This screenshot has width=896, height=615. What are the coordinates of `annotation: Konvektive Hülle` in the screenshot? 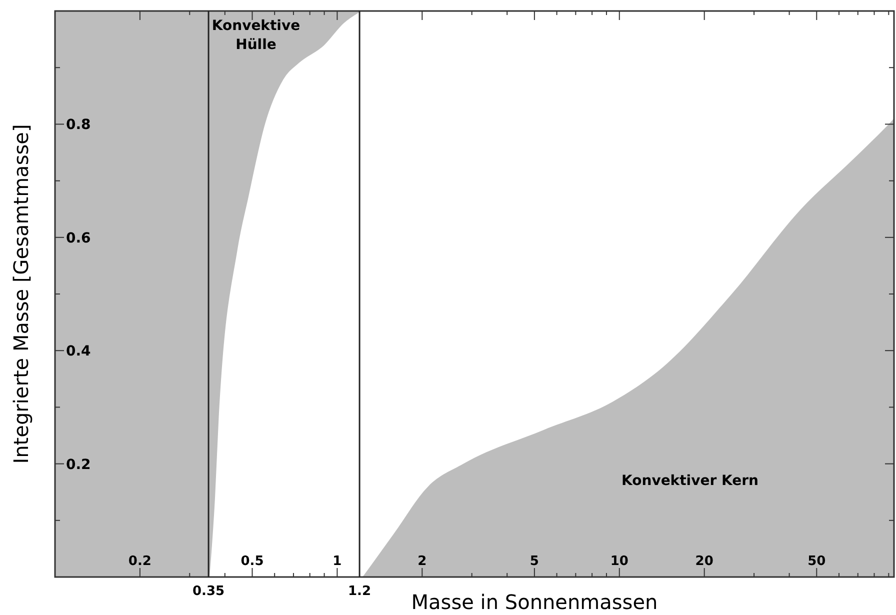 It's located at (256, 35).